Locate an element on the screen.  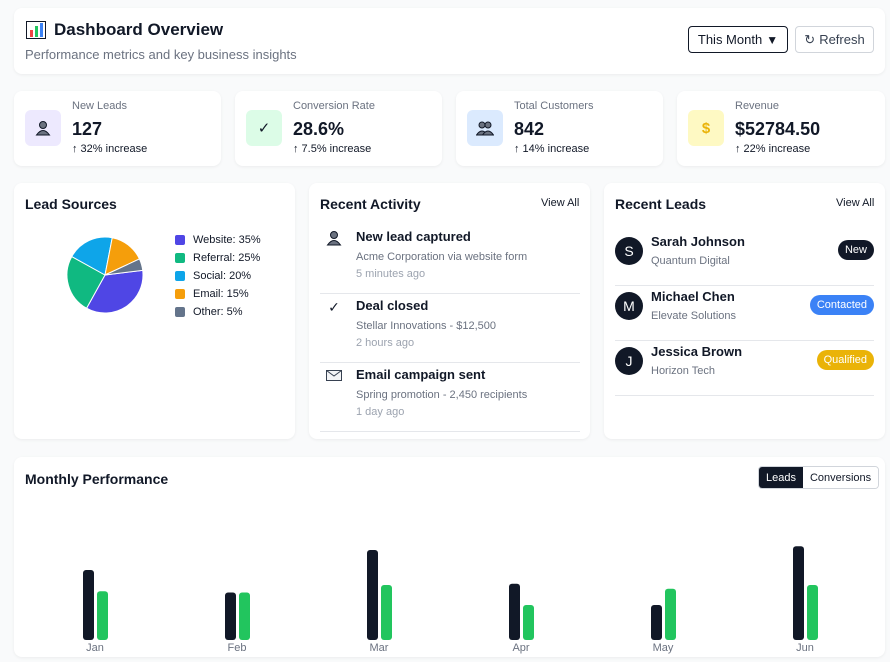
bar-conversions-mar is located at coordinates (386, 612).